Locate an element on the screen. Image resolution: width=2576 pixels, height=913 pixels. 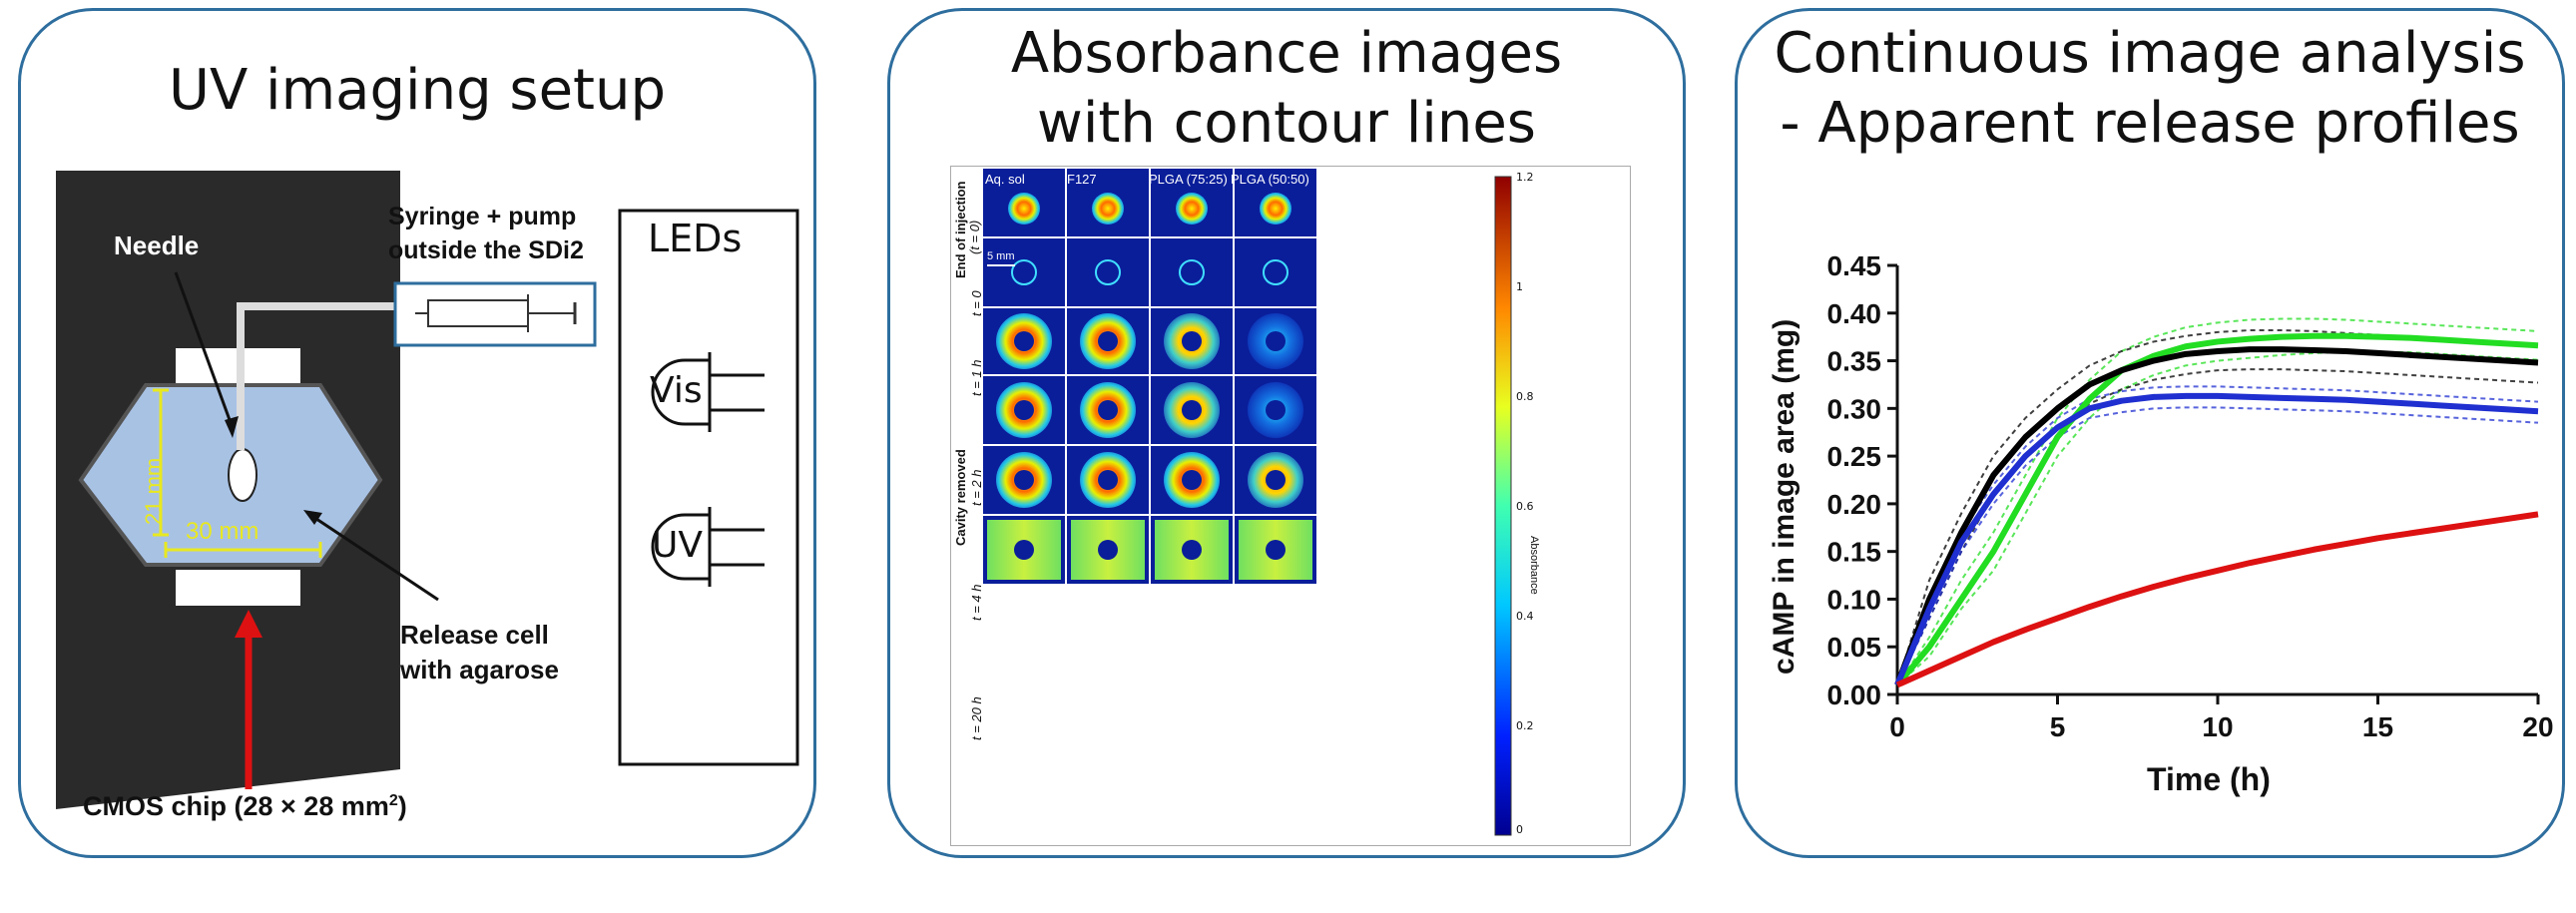
y-tick-label: 0.15 is located at coordinates (1855, 552).